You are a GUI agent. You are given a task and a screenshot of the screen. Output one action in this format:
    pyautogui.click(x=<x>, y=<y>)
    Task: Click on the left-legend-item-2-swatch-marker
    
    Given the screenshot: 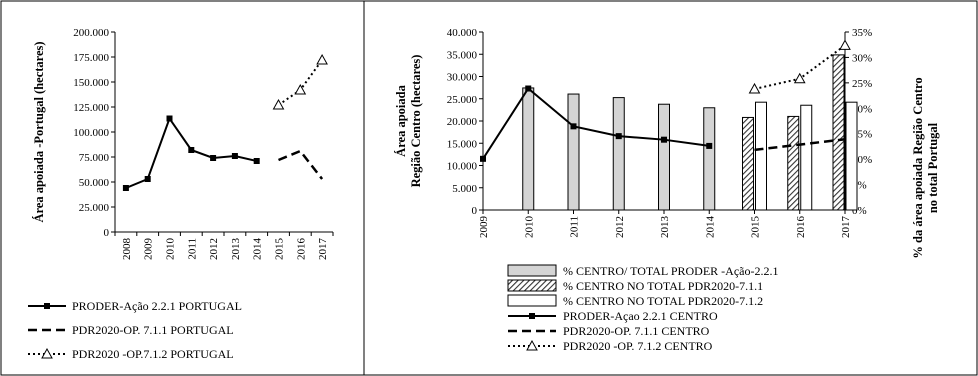 What is the action you would take?
    pyautogui.click(x=47, y=353)
    